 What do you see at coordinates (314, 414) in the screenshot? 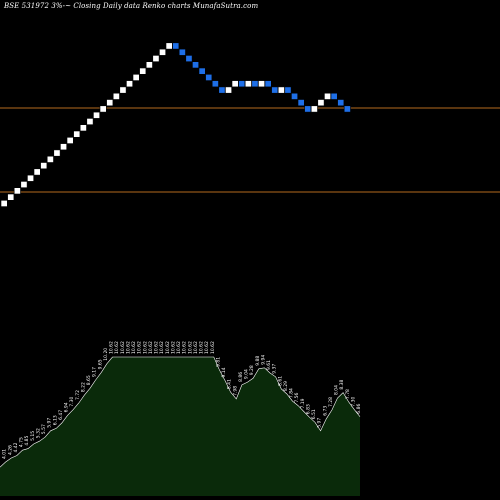
I see `volume-value-label: 6.51` at bounding box center [314, 414].